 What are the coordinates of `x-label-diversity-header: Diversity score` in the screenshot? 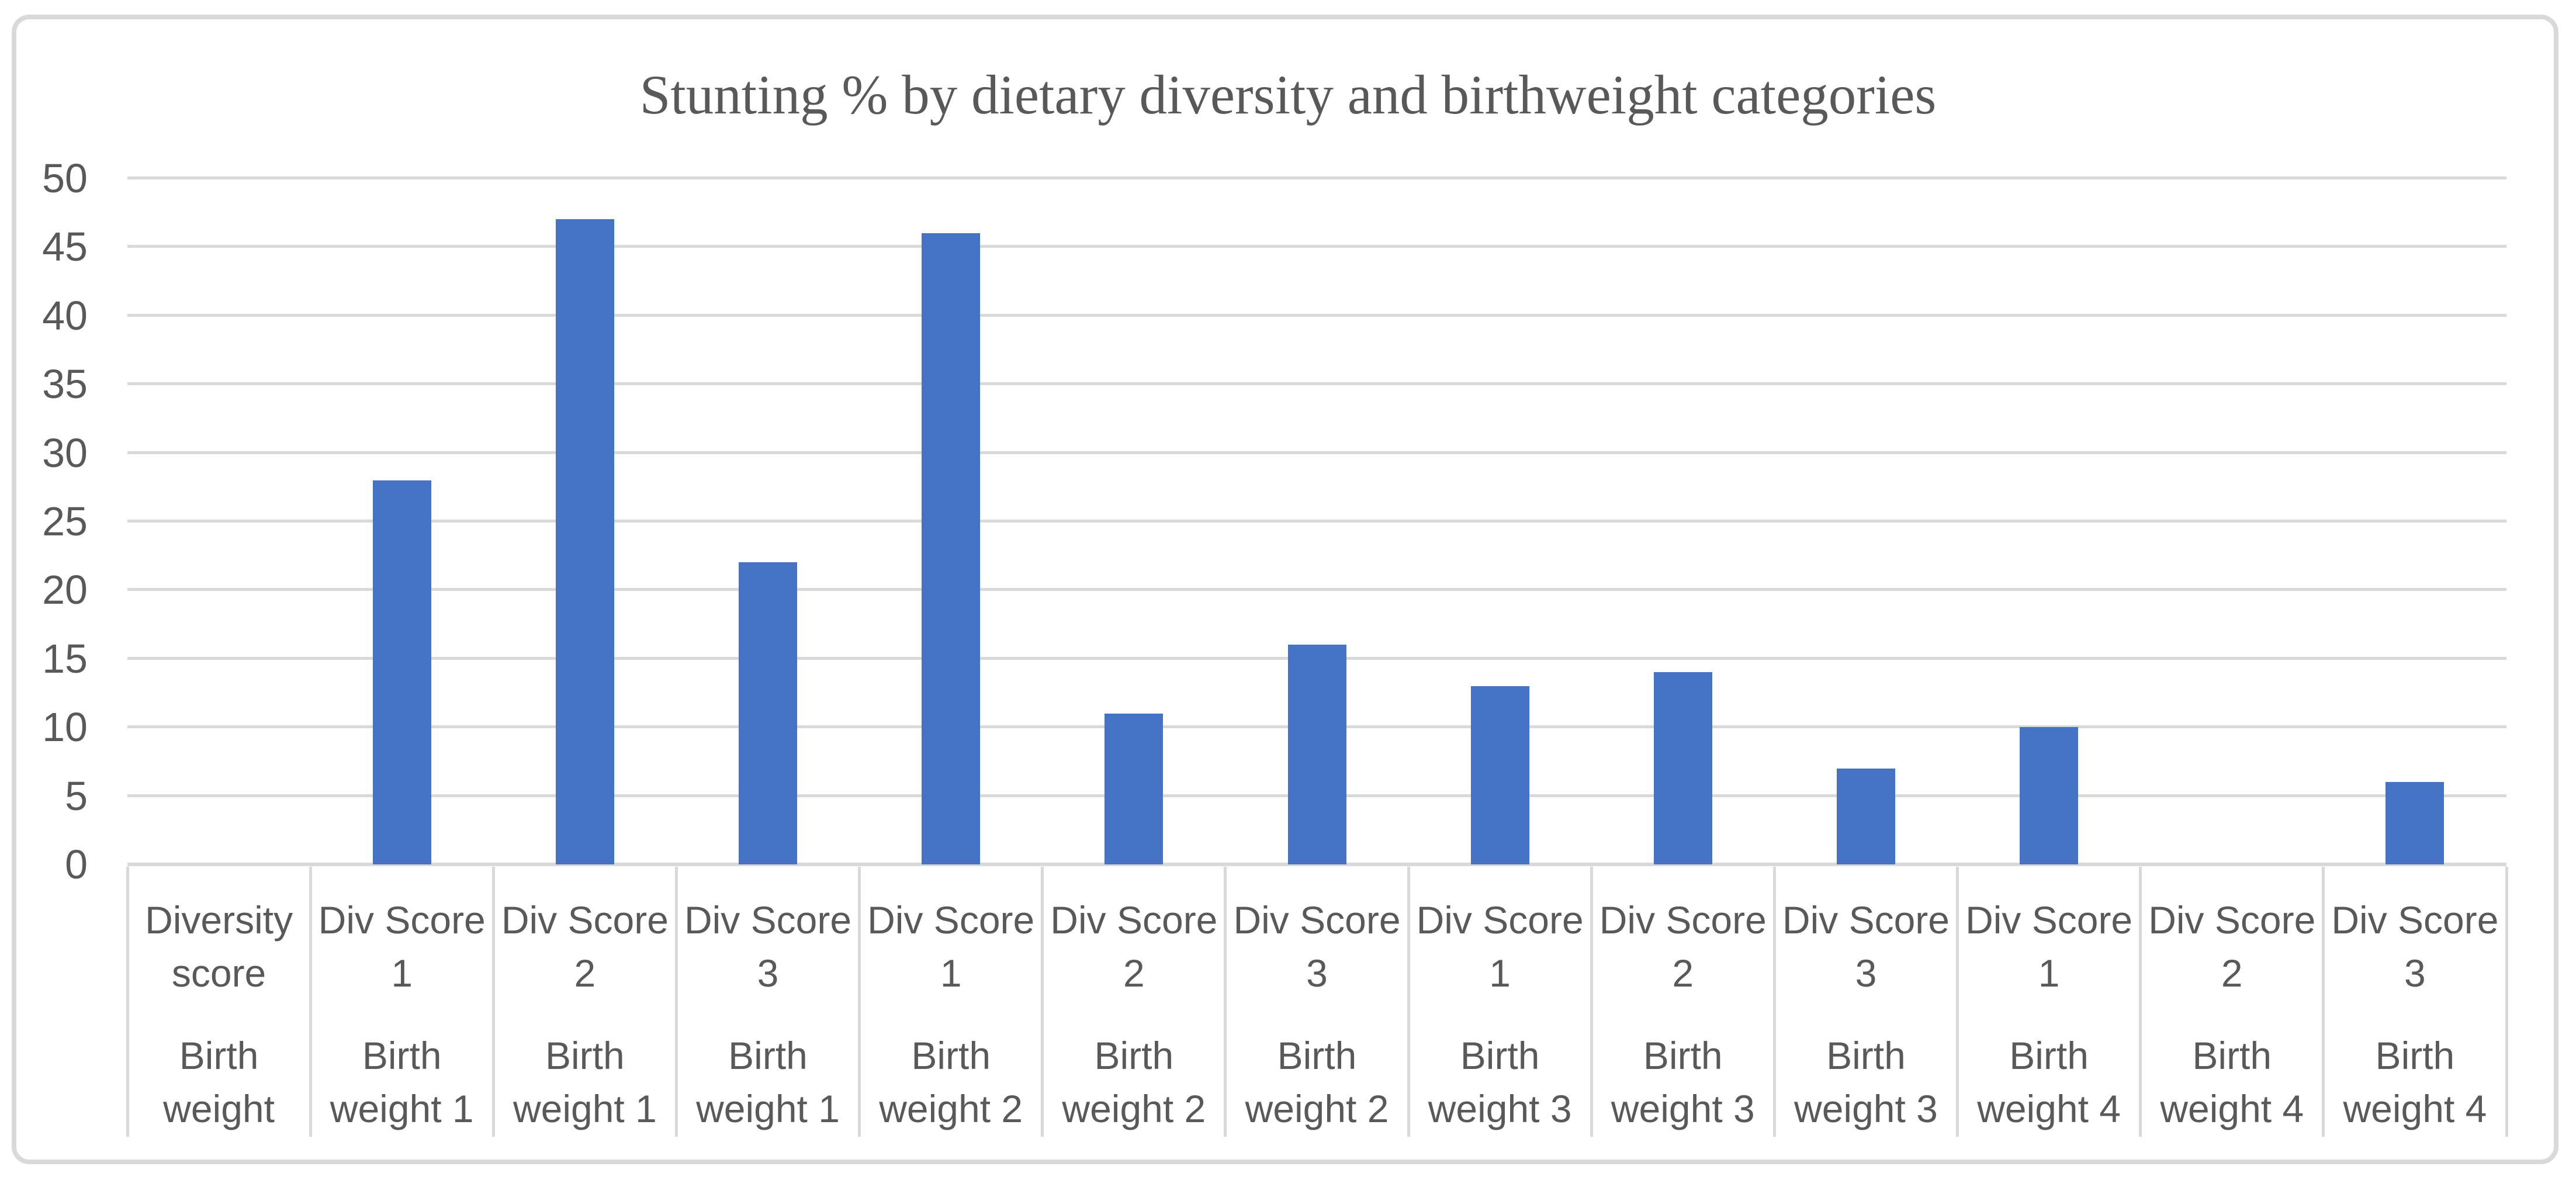 It's located at (219, 946).